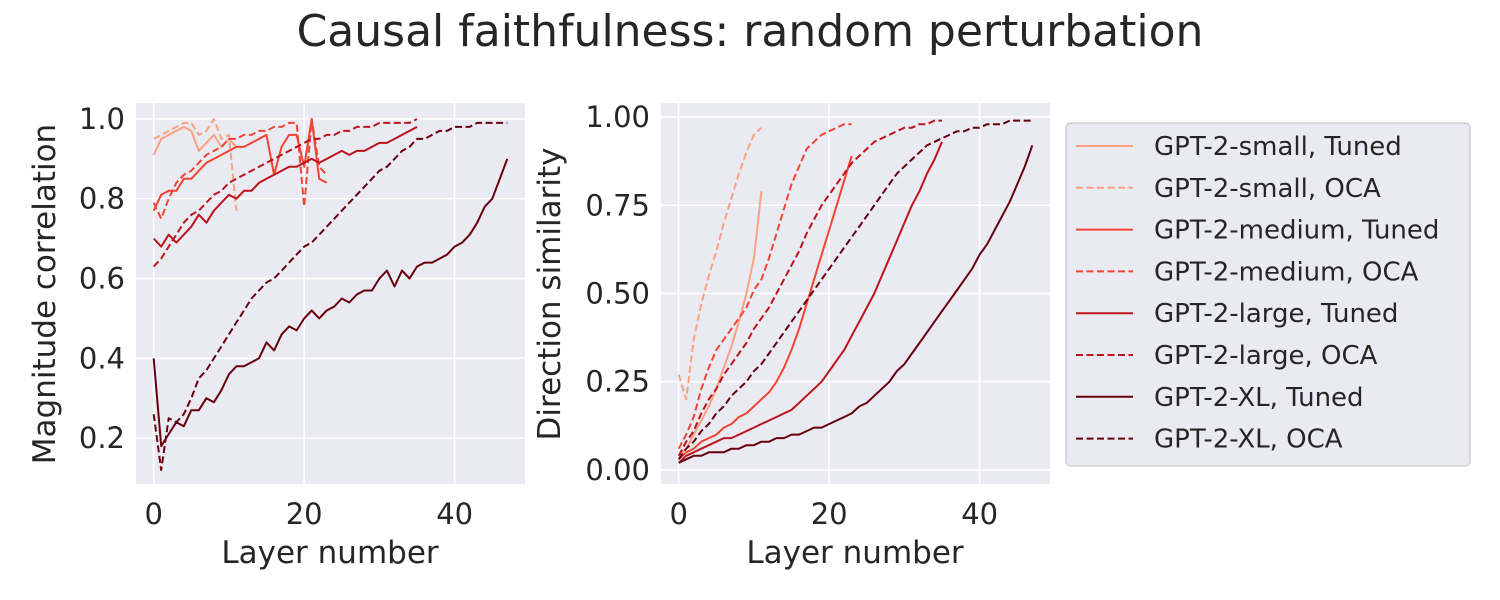 The width and height of the screenshot is (1500, 600). Describe the element at coordinates (720, 324) in the screenshot. I see `right-plot-line-gpt-2-small-tuned` at that location.